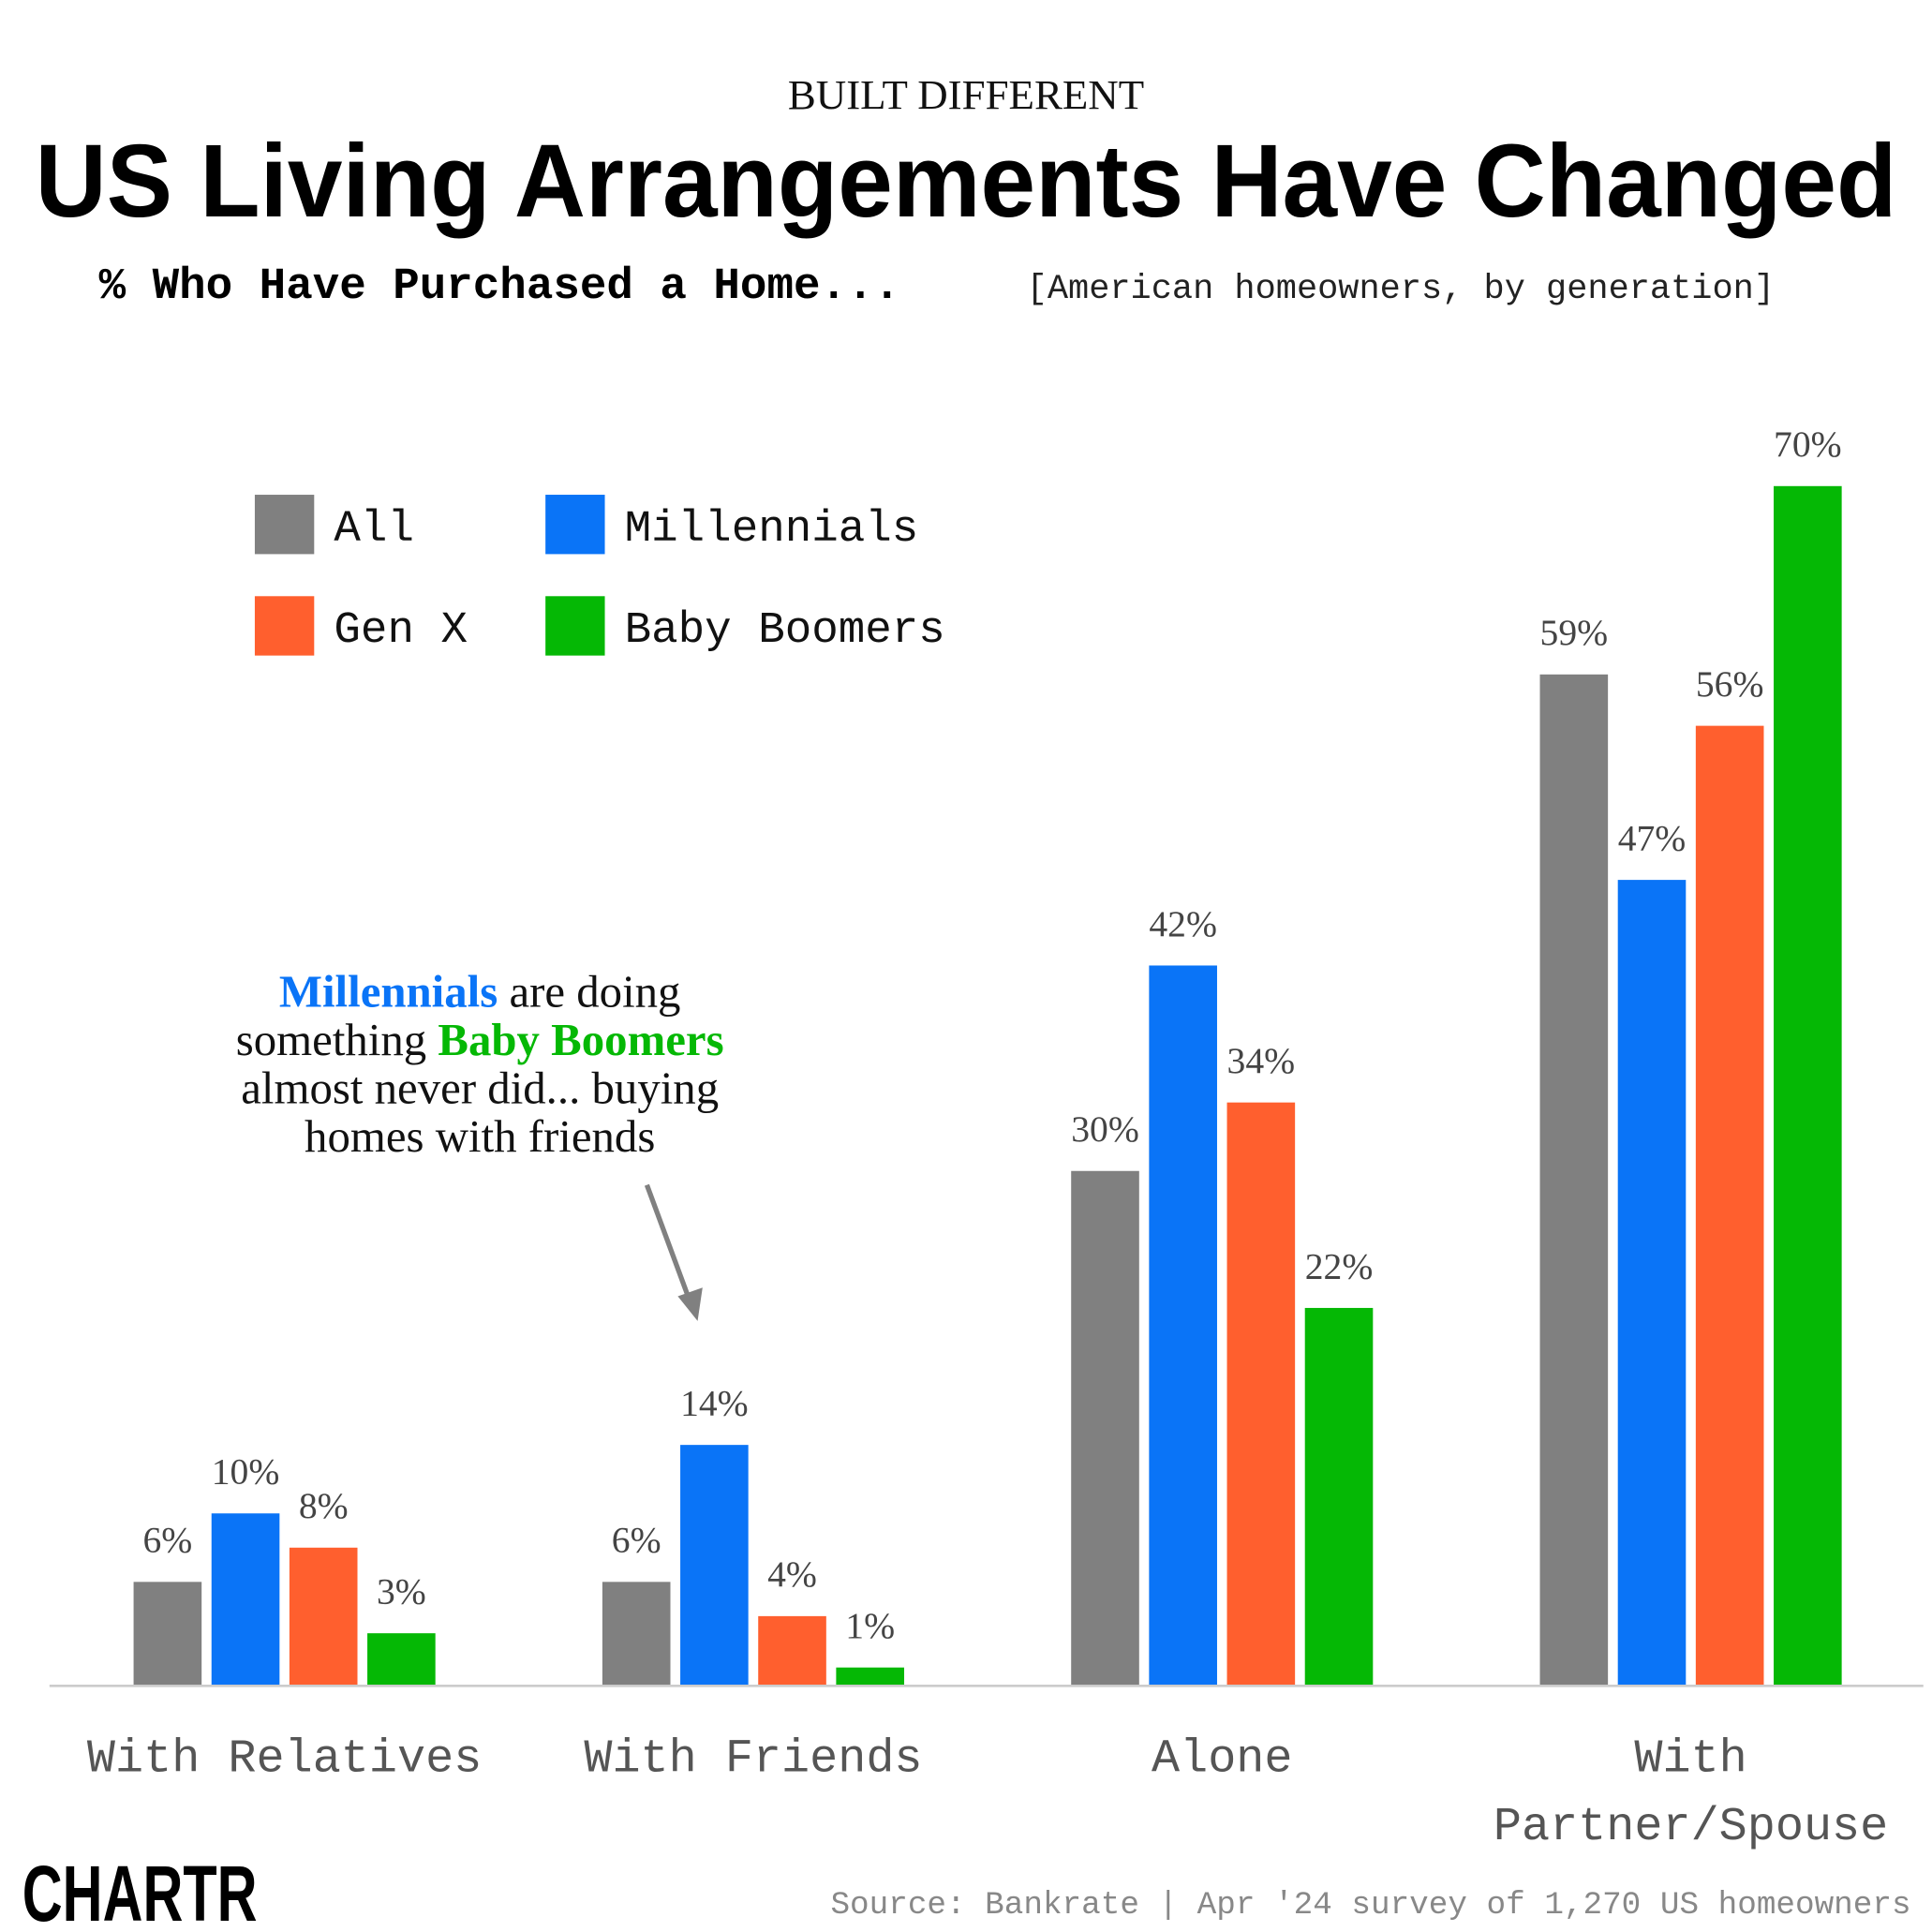  I want to click on value-label: 22%, so click(1339, 1266).